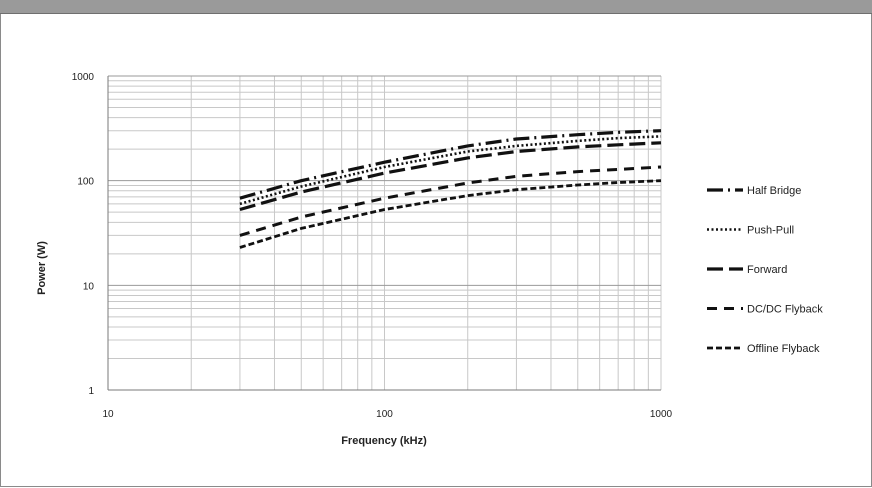 The image size is (872, 488). I want to click on series-lines, so click(450, 189).